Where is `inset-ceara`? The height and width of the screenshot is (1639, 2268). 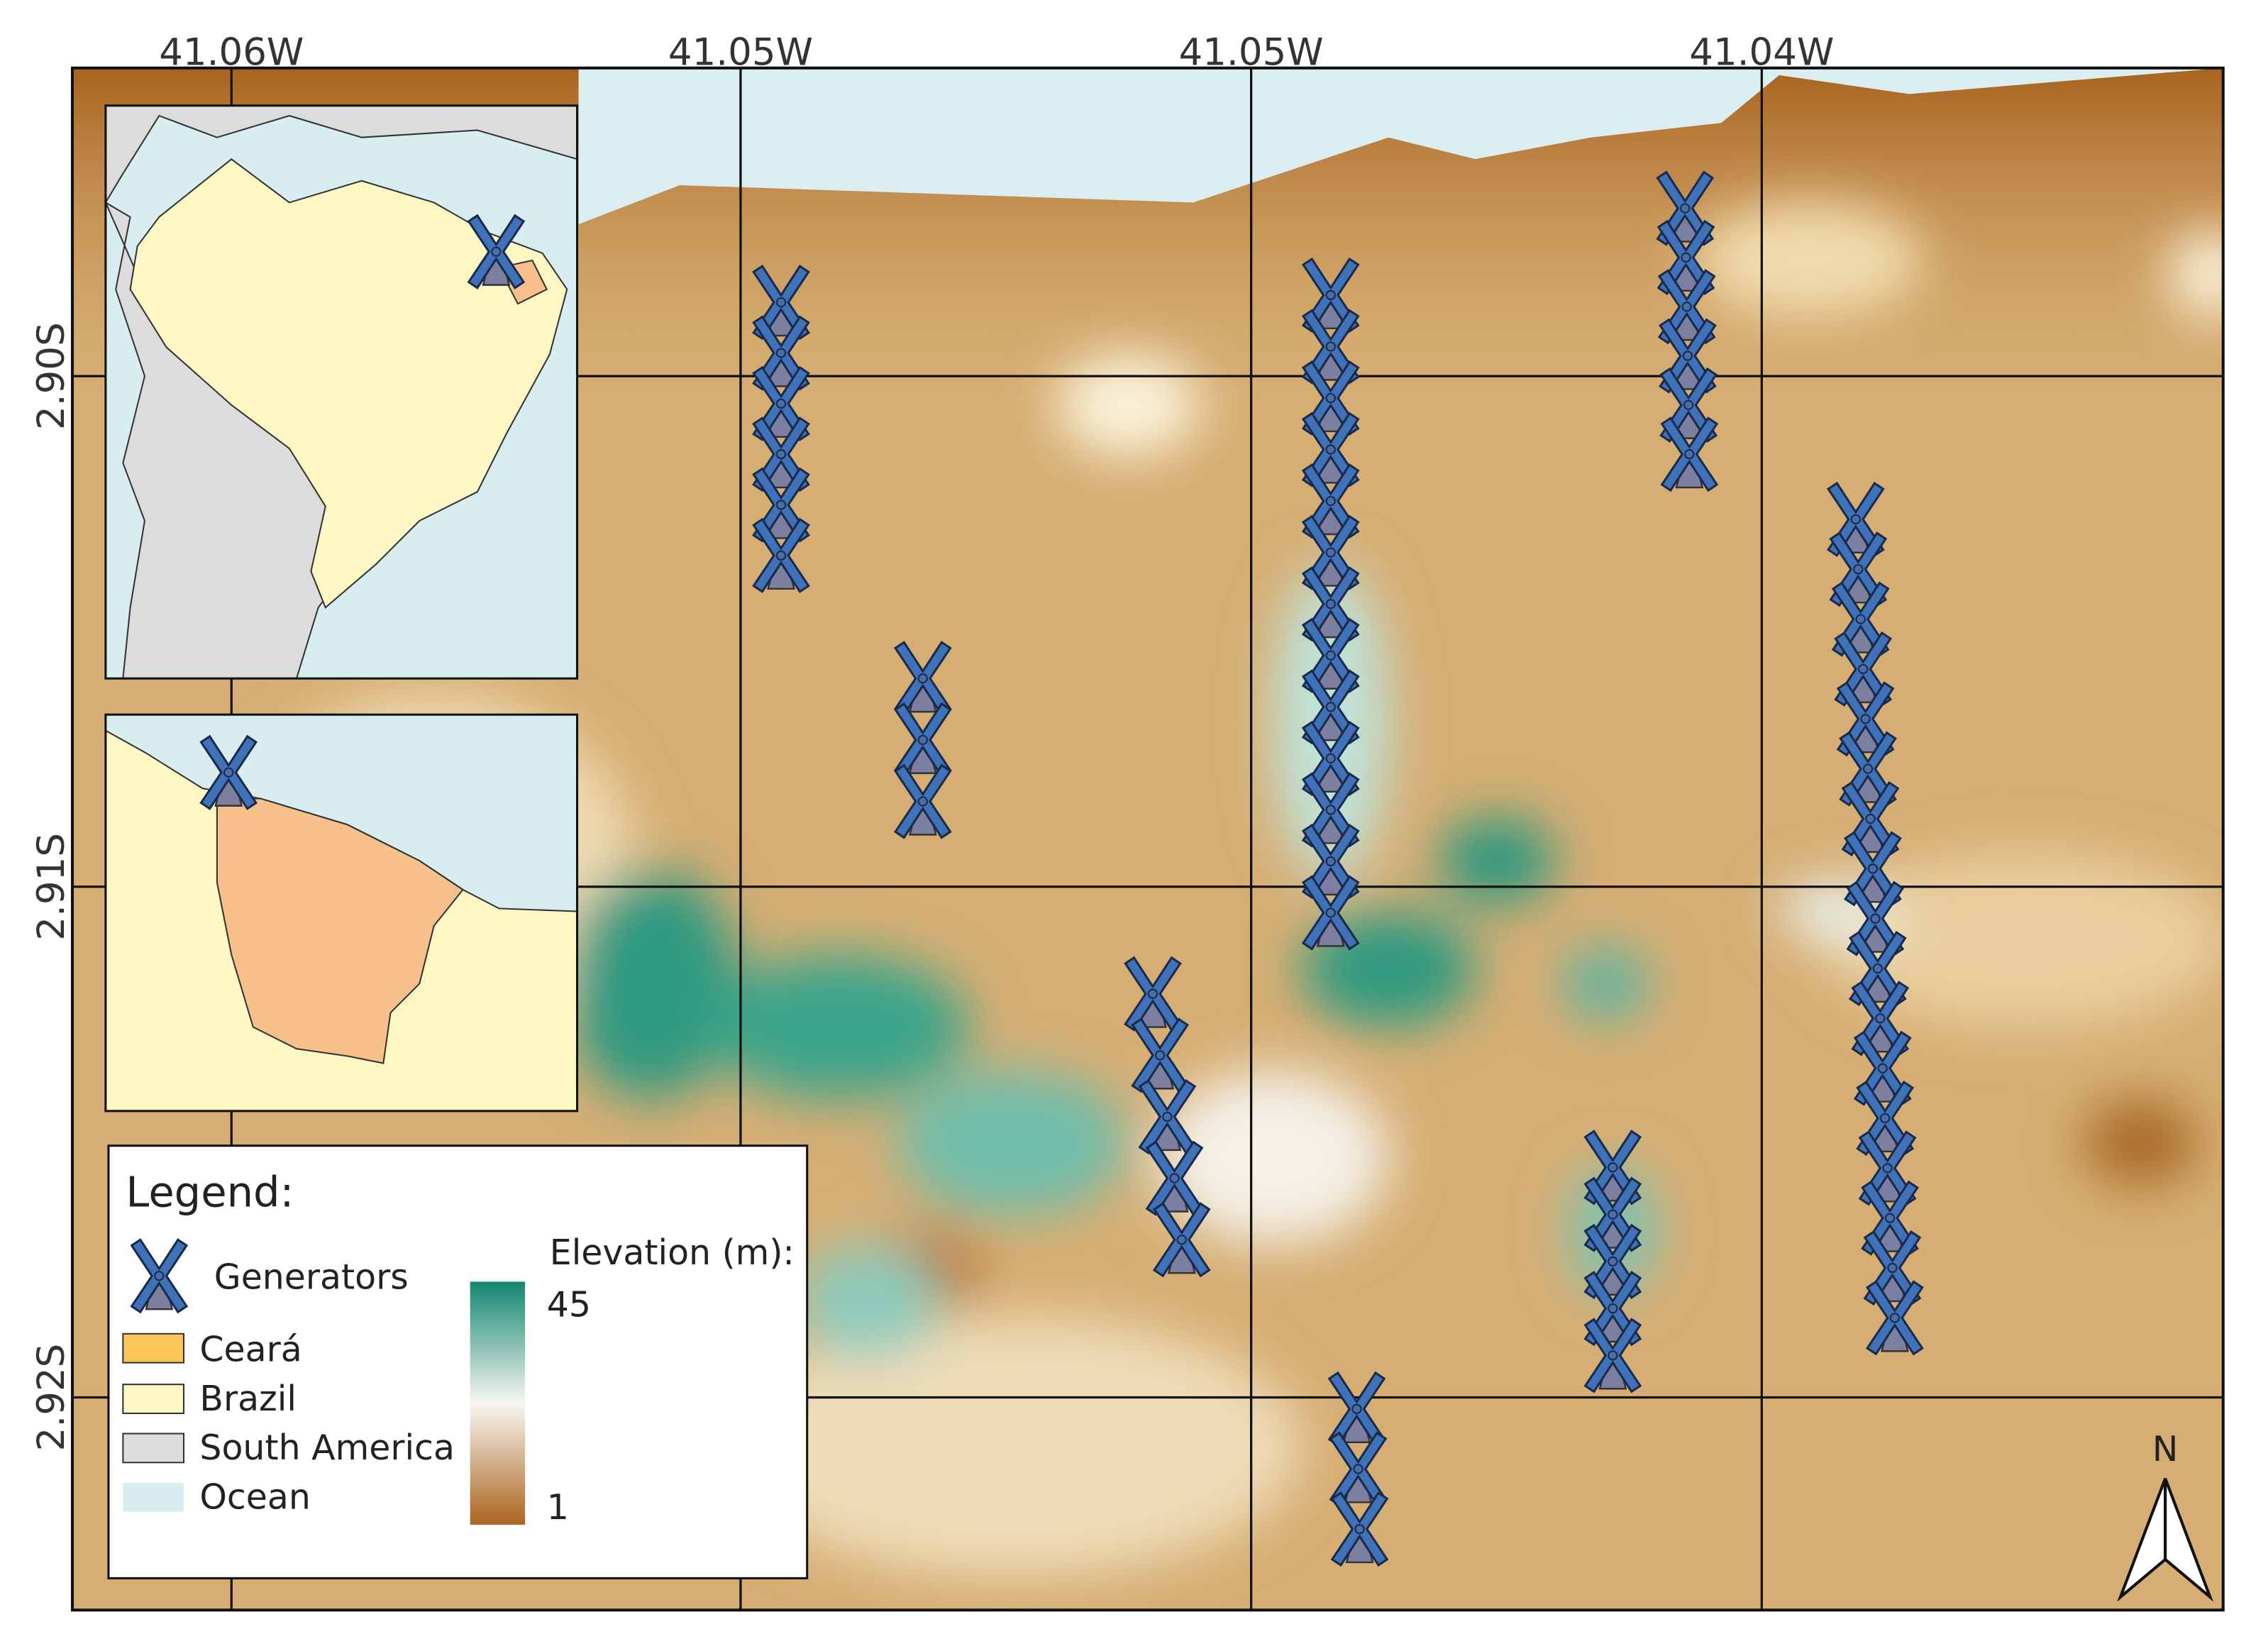 inset-ceara is located at coordinates (341, 913).